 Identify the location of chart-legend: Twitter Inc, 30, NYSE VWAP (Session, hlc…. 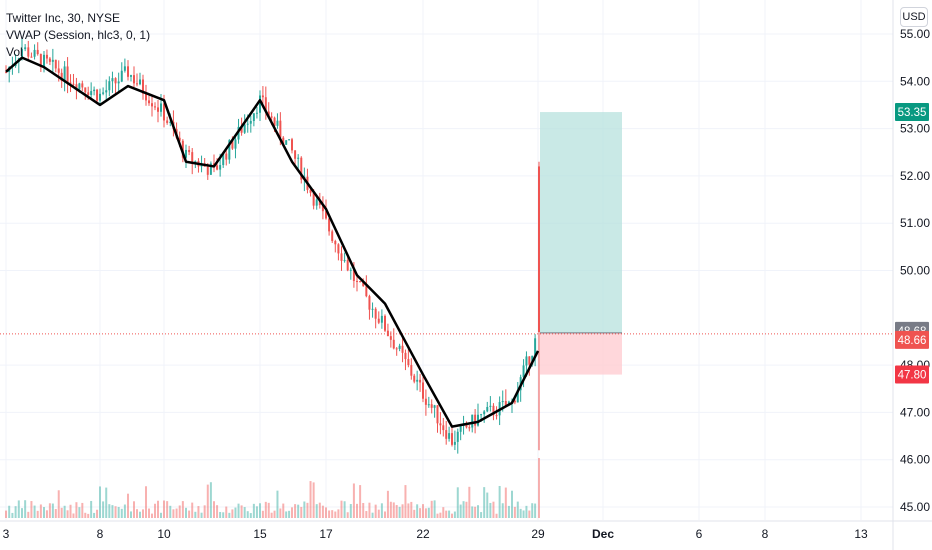
(78, 35).